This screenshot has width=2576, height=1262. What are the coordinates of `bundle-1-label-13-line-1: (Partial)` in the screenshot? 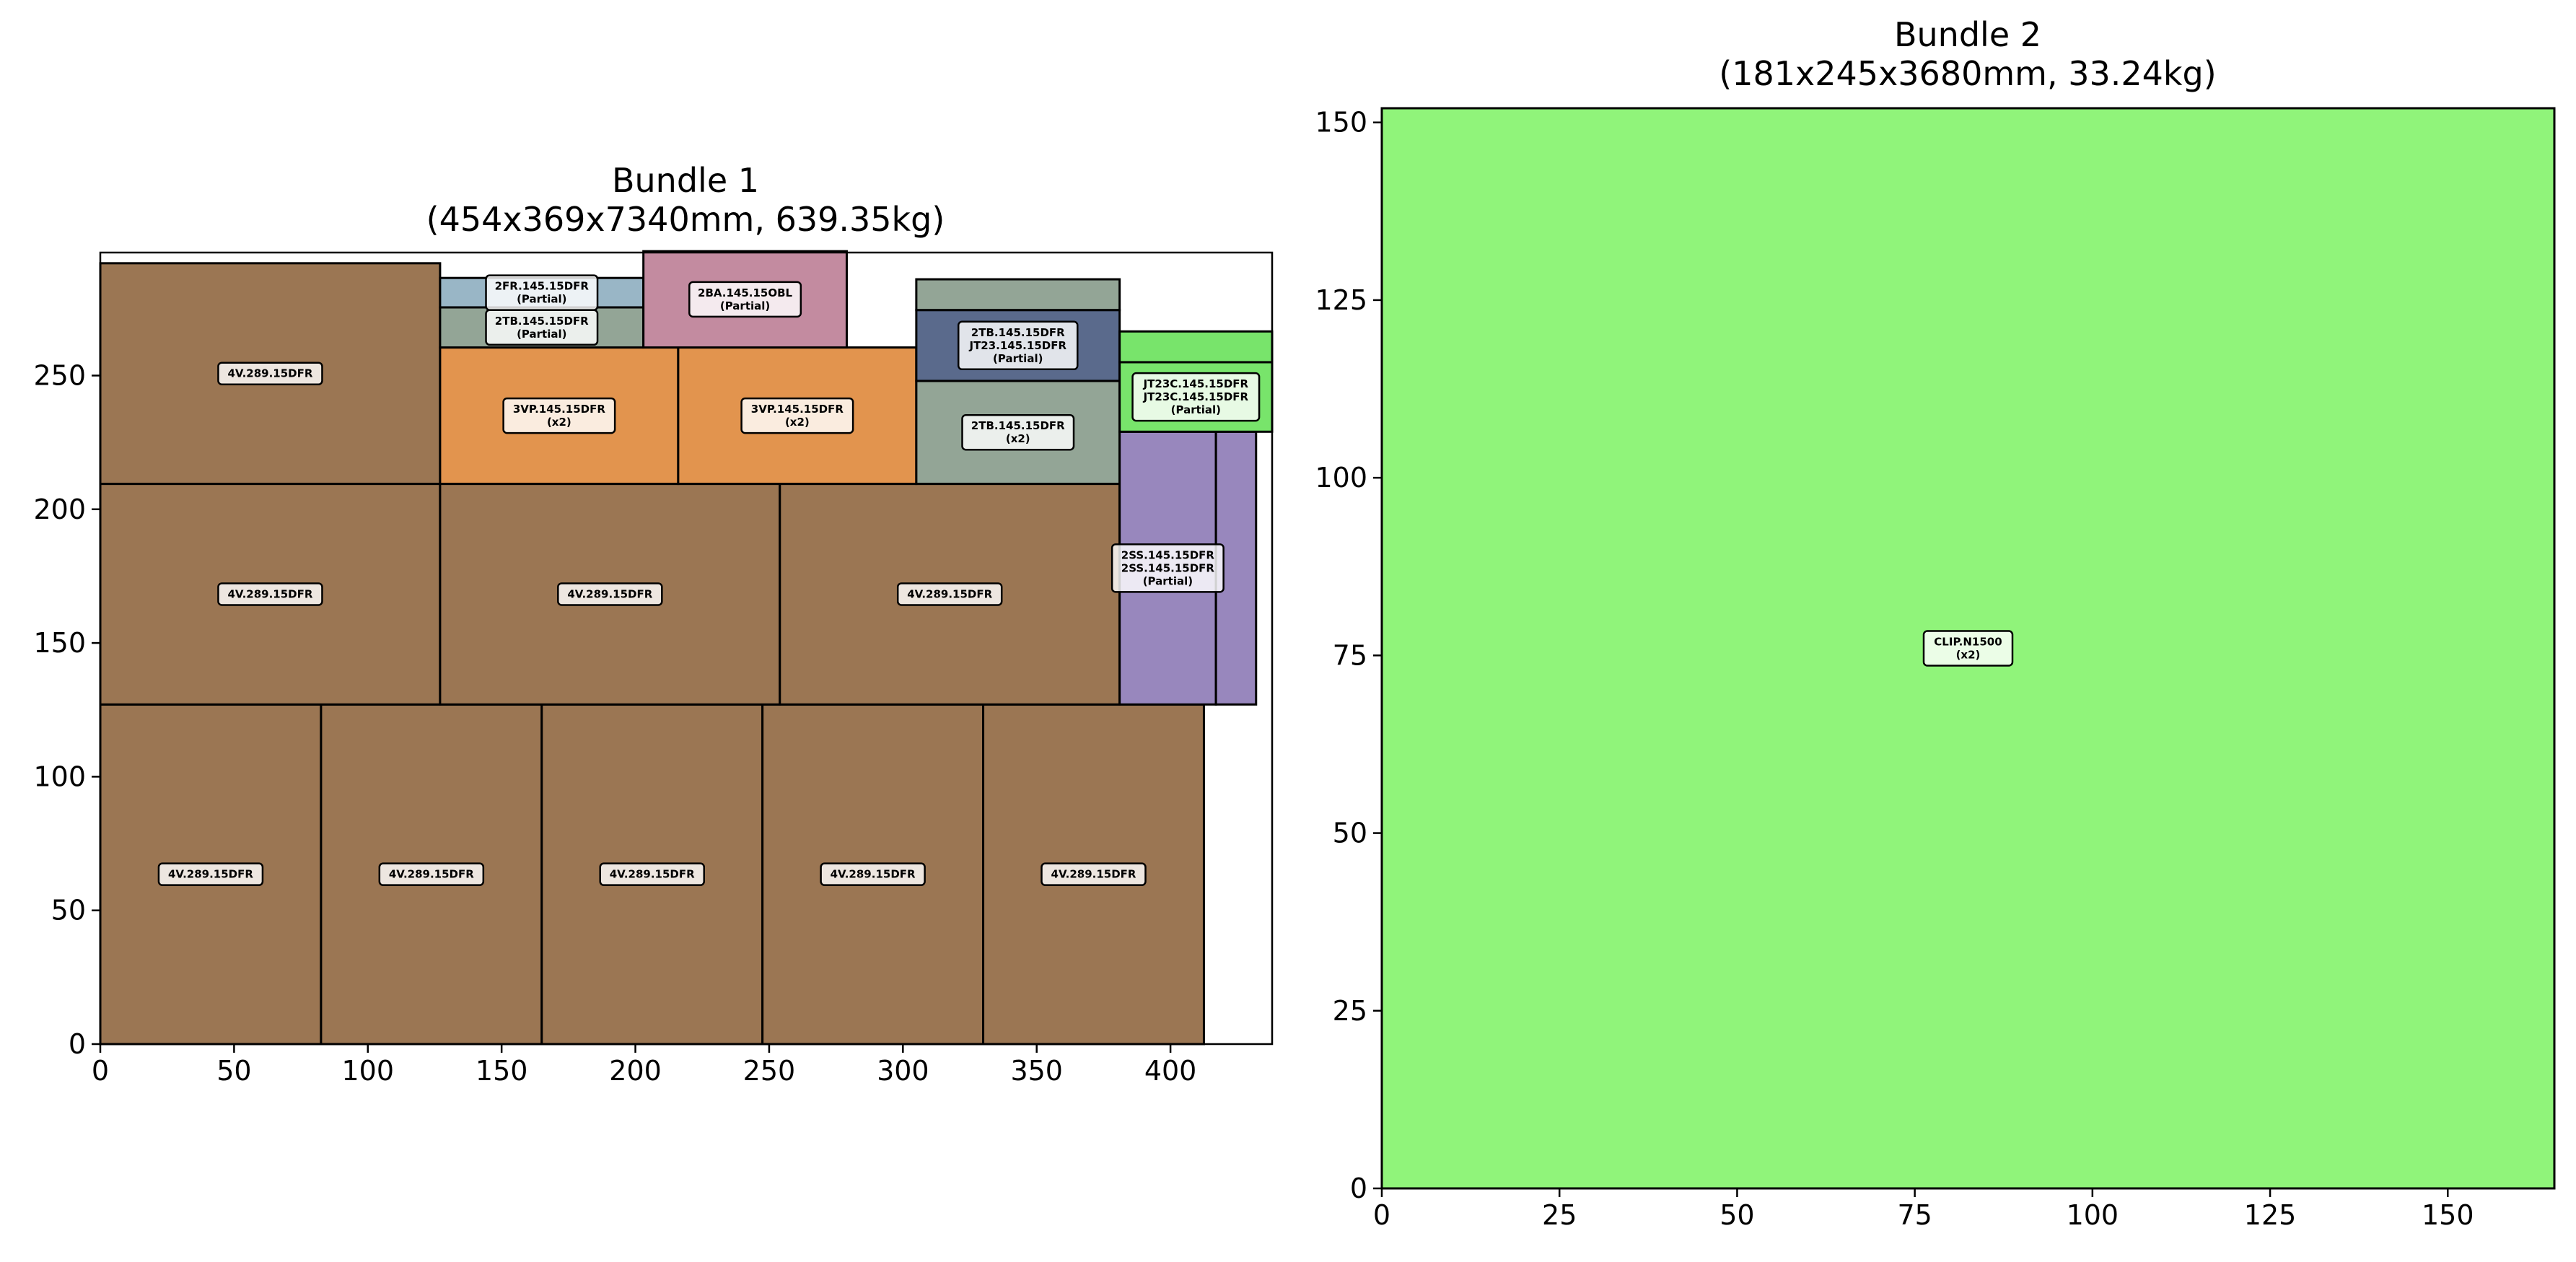 It's located at (745, 305).